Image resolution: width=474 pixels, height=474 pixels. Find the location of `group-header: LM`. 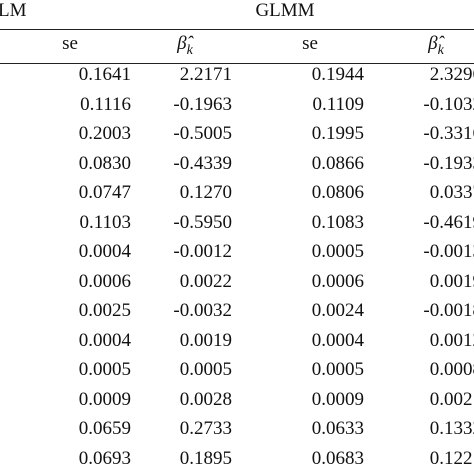

group-header: LM is located at coordinates (13, 10).